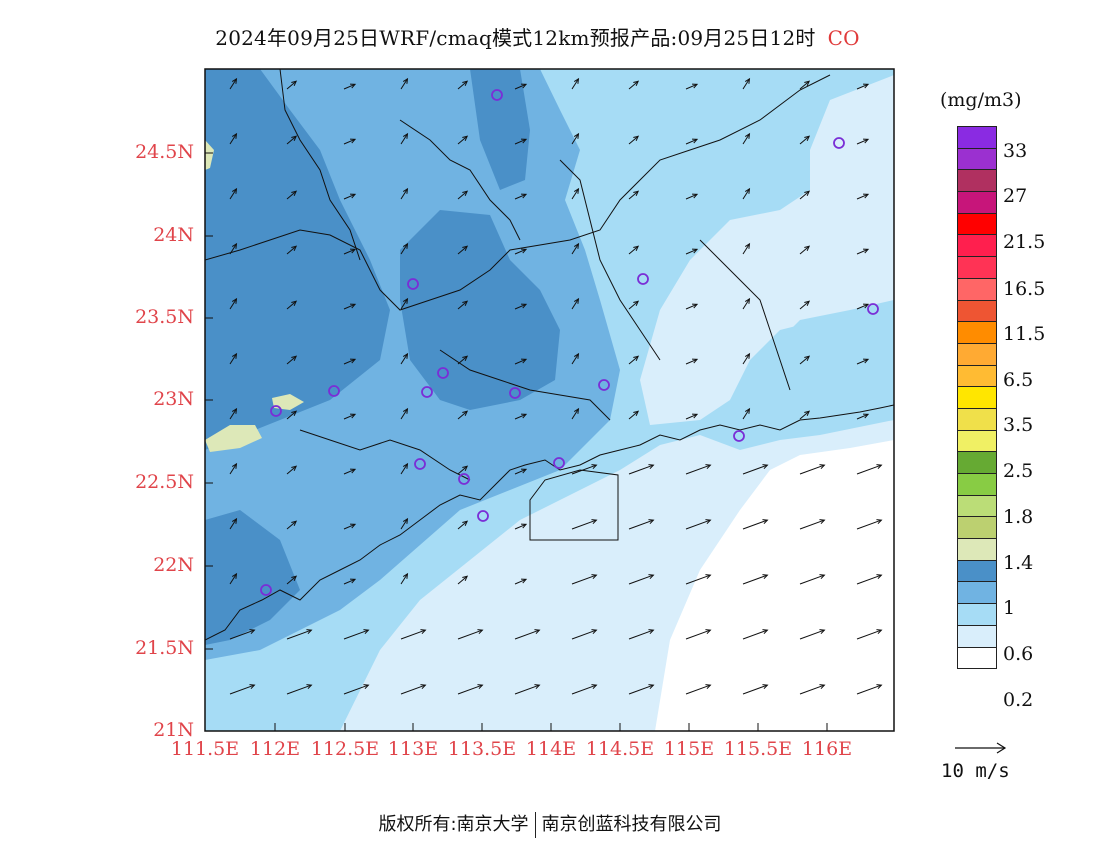  I want to click on colorbar, so click(977, 398).